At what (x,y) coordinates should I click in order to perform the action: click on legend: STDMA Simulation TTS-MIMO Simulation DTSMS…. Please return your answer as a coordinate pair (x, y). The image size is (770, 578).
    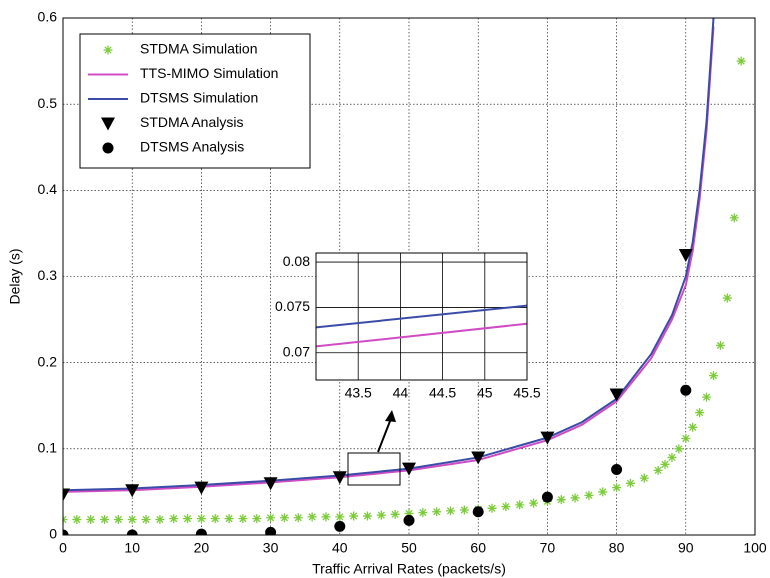
    Looking at the image, I should click on (195, 101).